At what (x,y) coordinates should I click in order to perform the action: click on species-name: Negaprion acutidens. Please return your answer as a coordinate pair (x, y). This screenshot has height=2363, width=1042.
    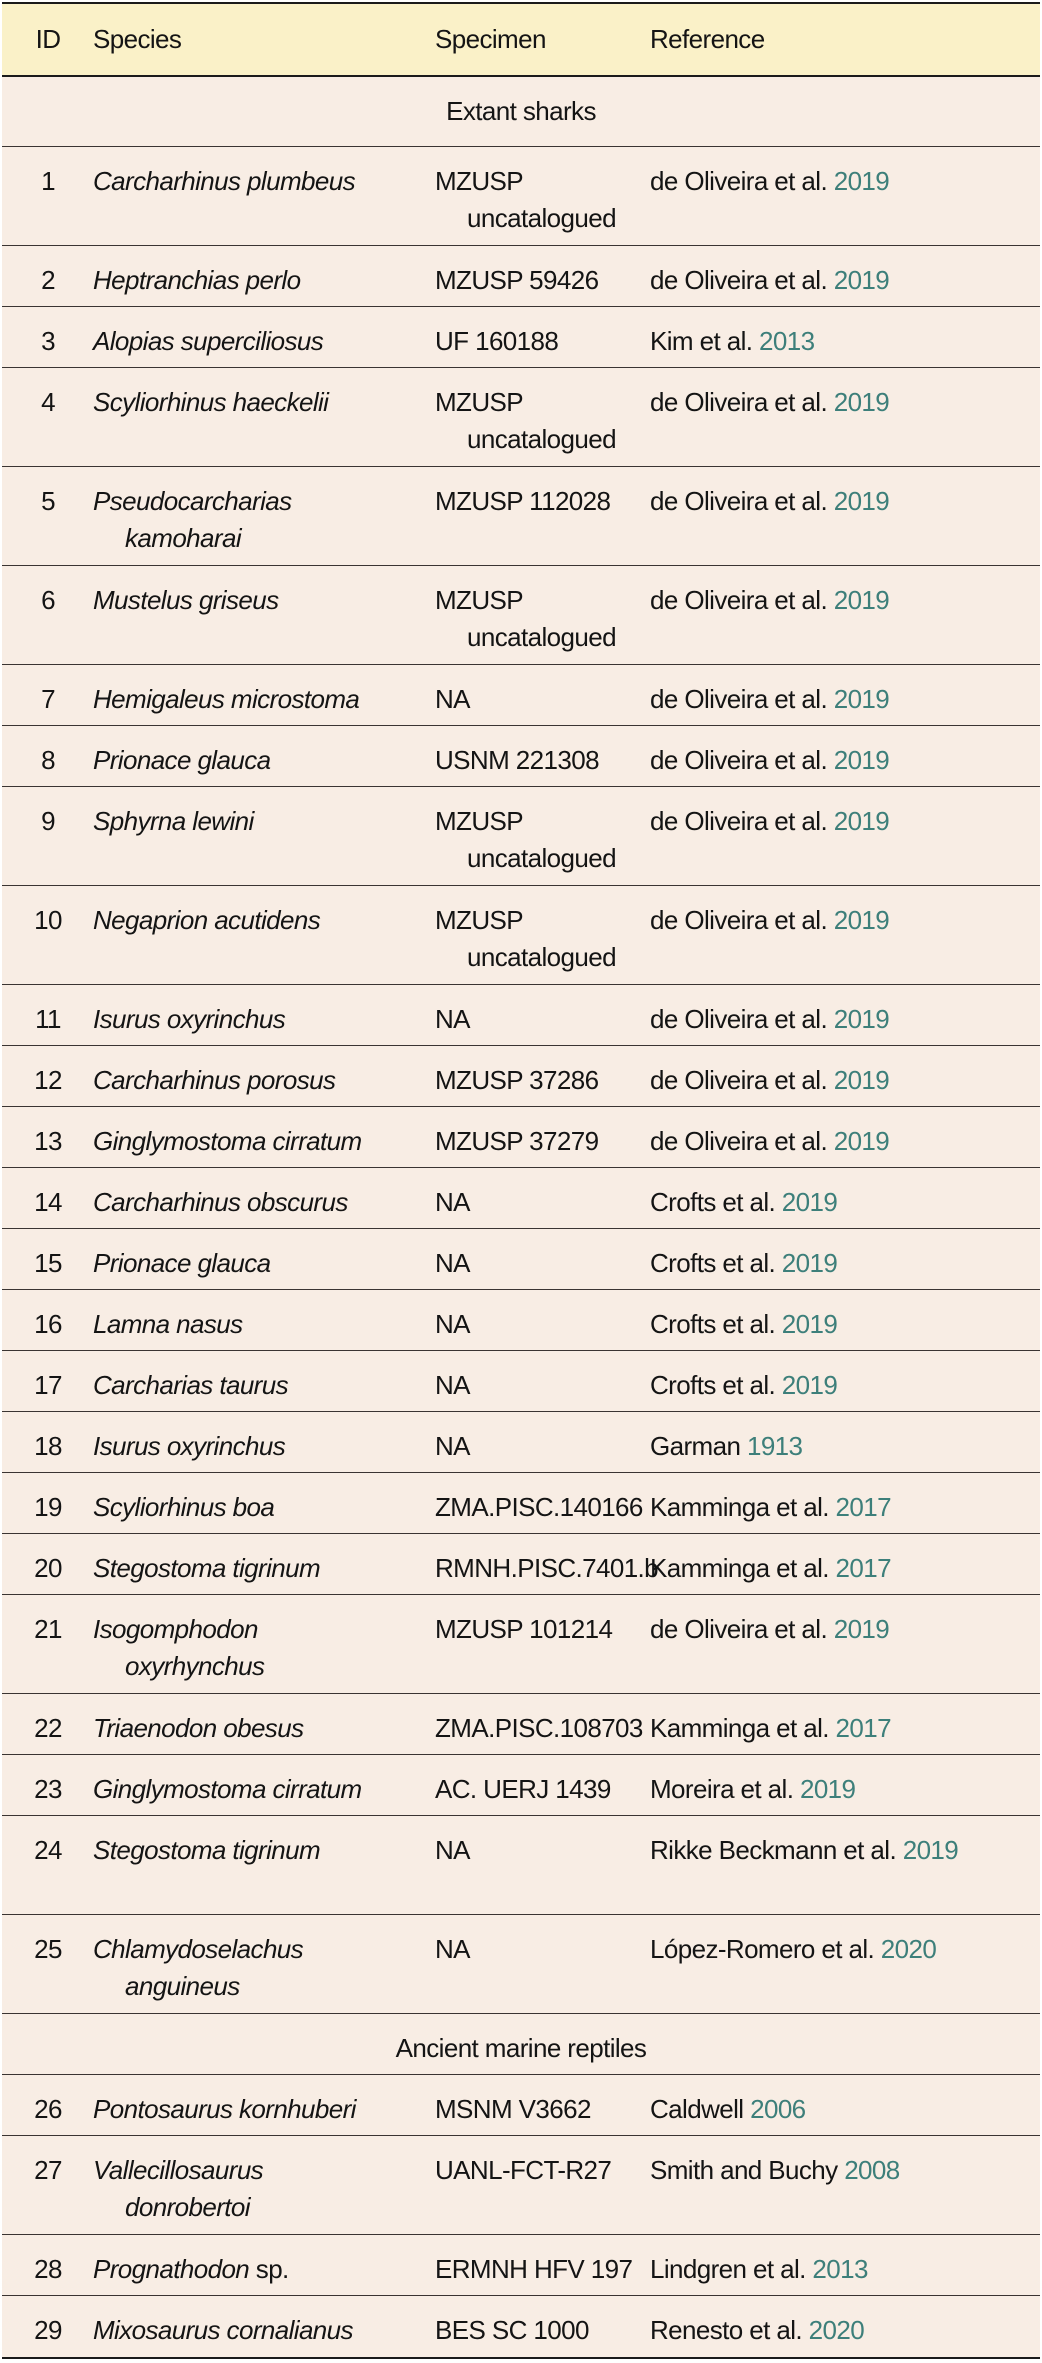
    Looking at the image, I should click on (207, 920).